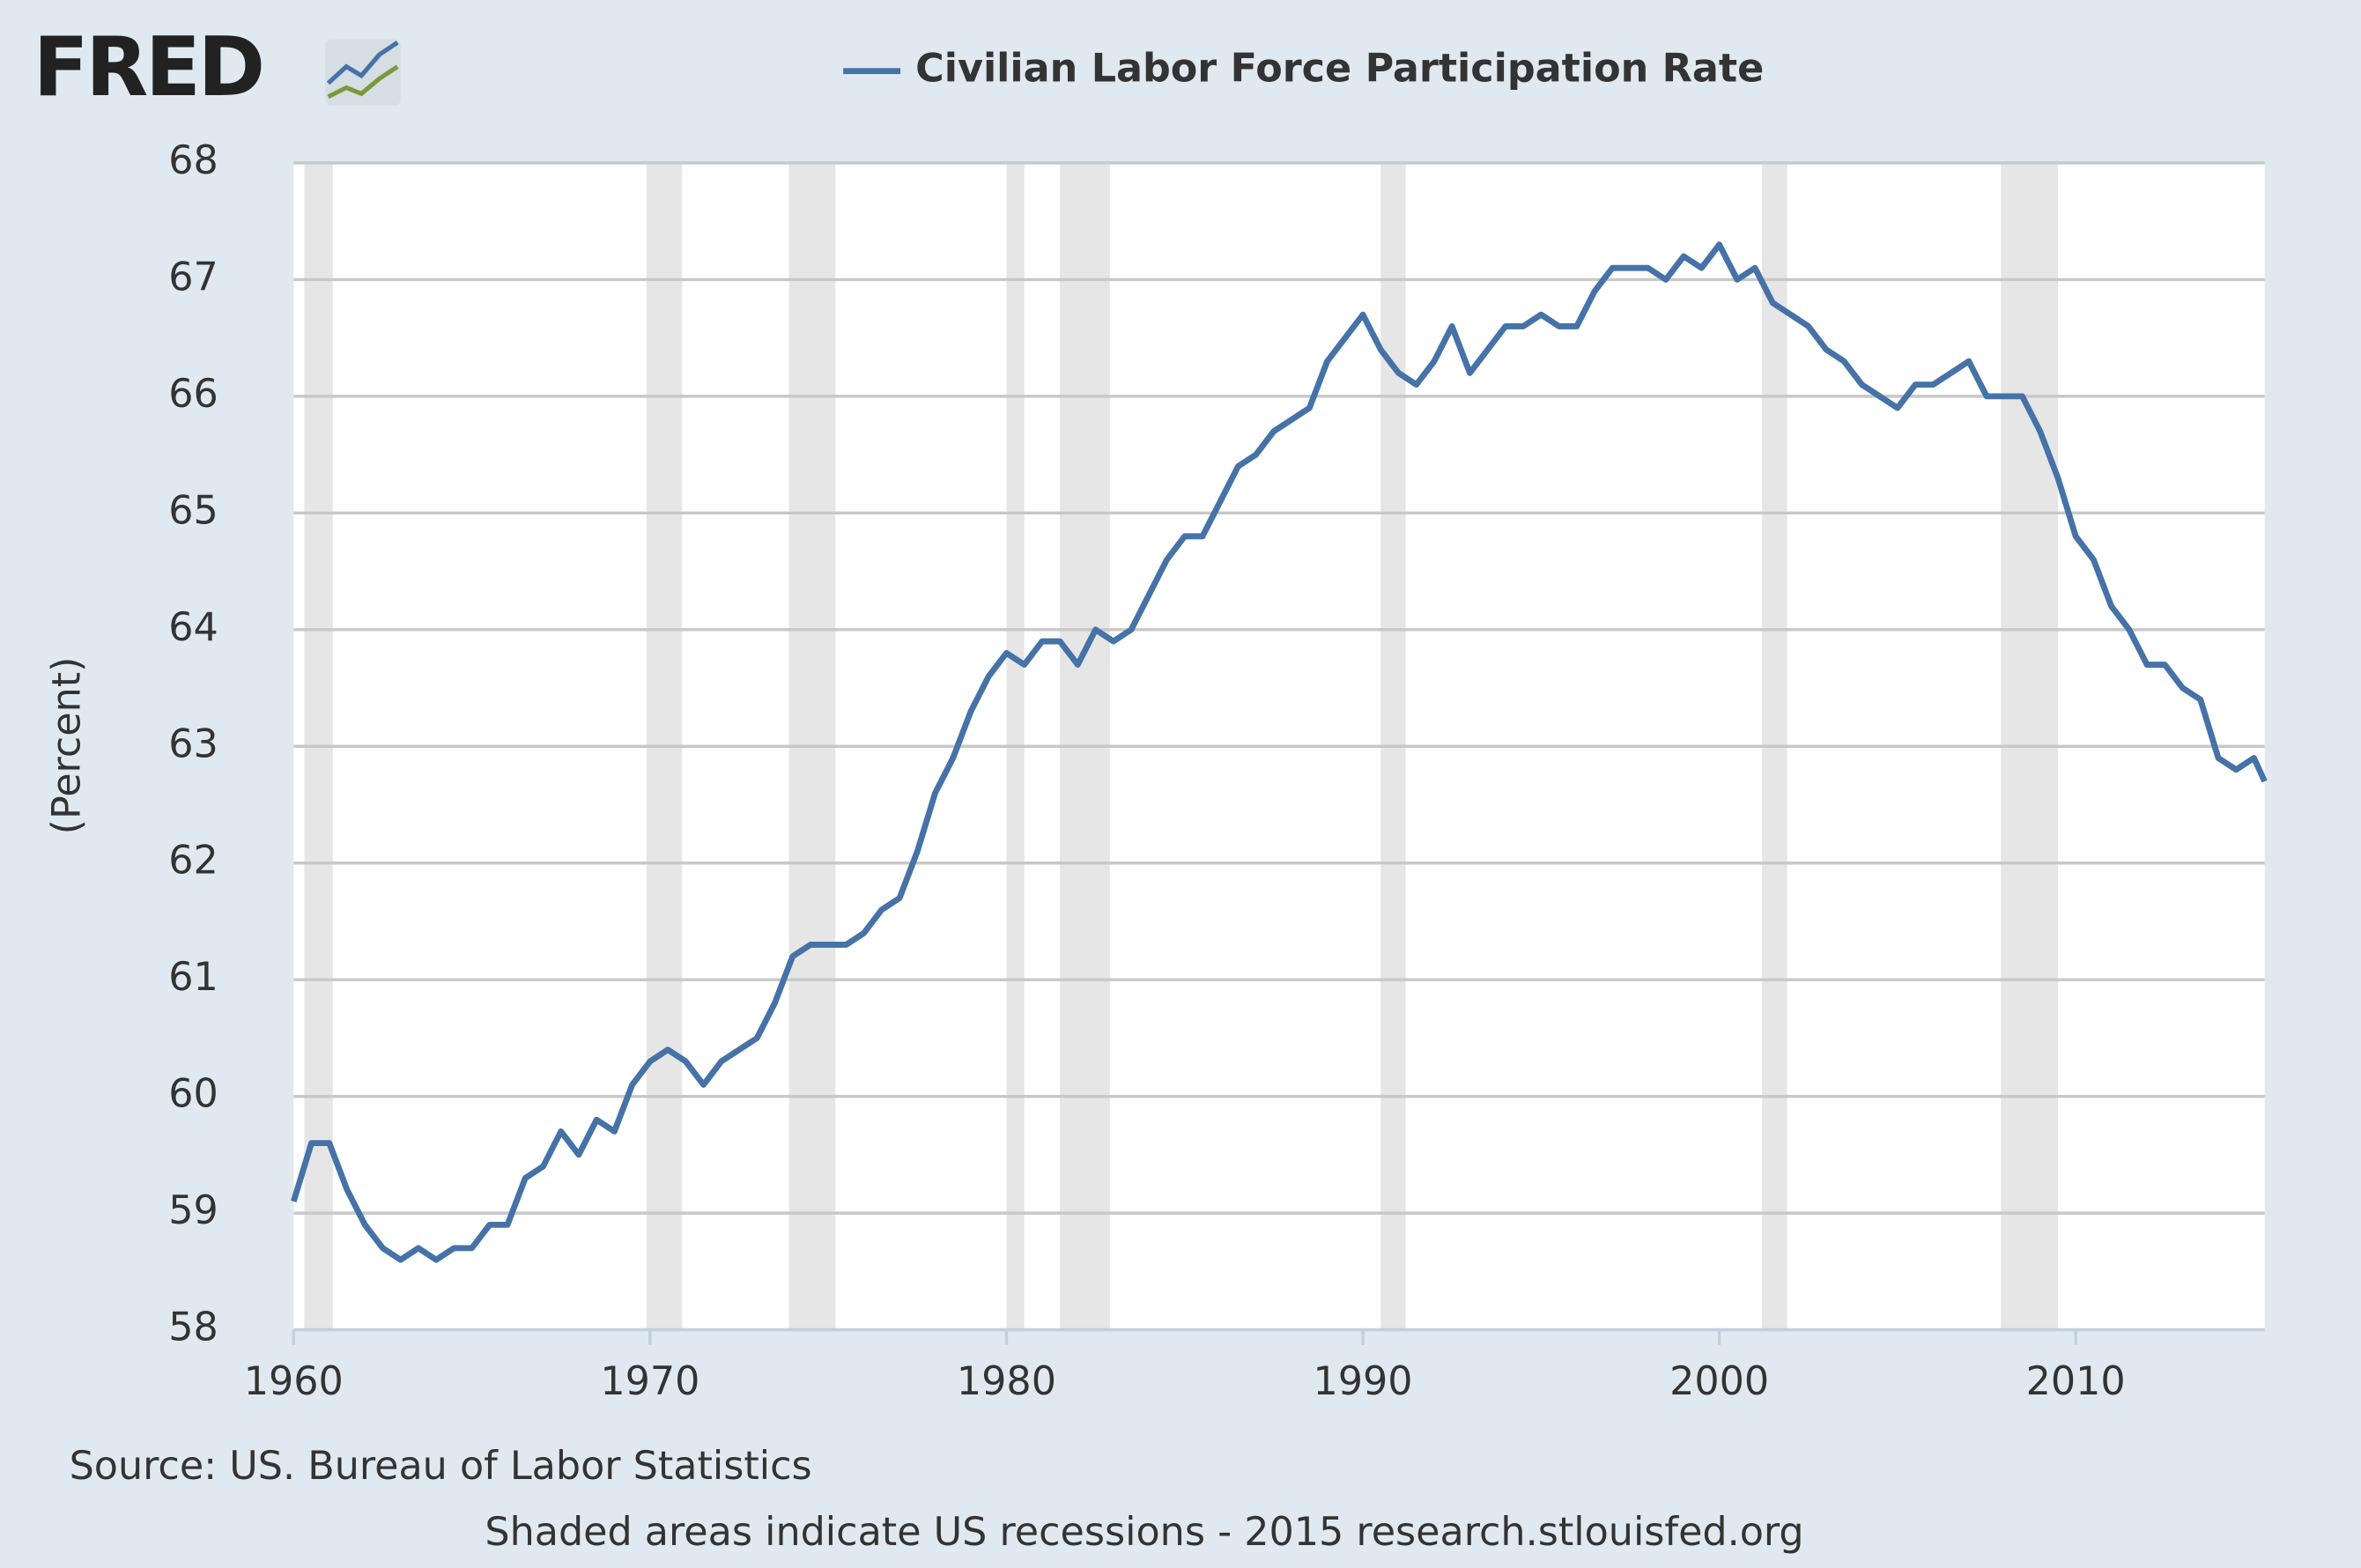 This screenshot has height=1568, width=2361. I want to click on x-tick-label: 1990, so click(1362, 1381).